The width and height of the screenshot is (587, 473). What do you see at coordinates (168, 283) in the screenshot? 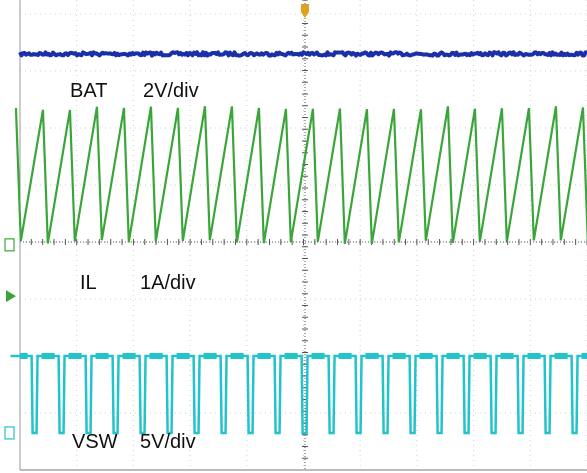
I see `scale-il: 1A/div` at bounding box center [168, 283].